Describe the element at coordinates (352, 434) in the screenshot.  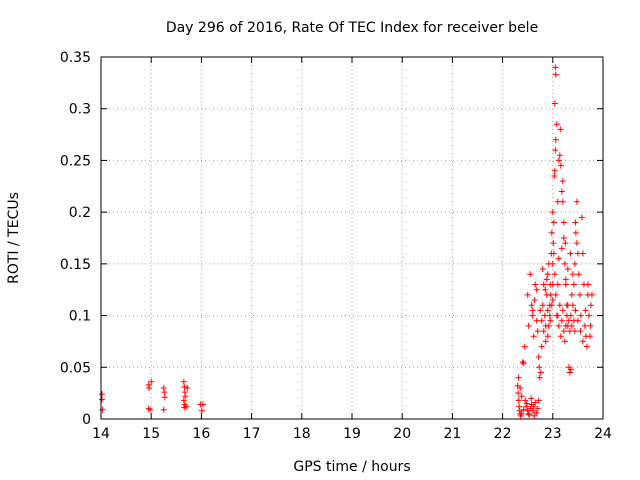
I see `x-tick-label: 19` at that location.